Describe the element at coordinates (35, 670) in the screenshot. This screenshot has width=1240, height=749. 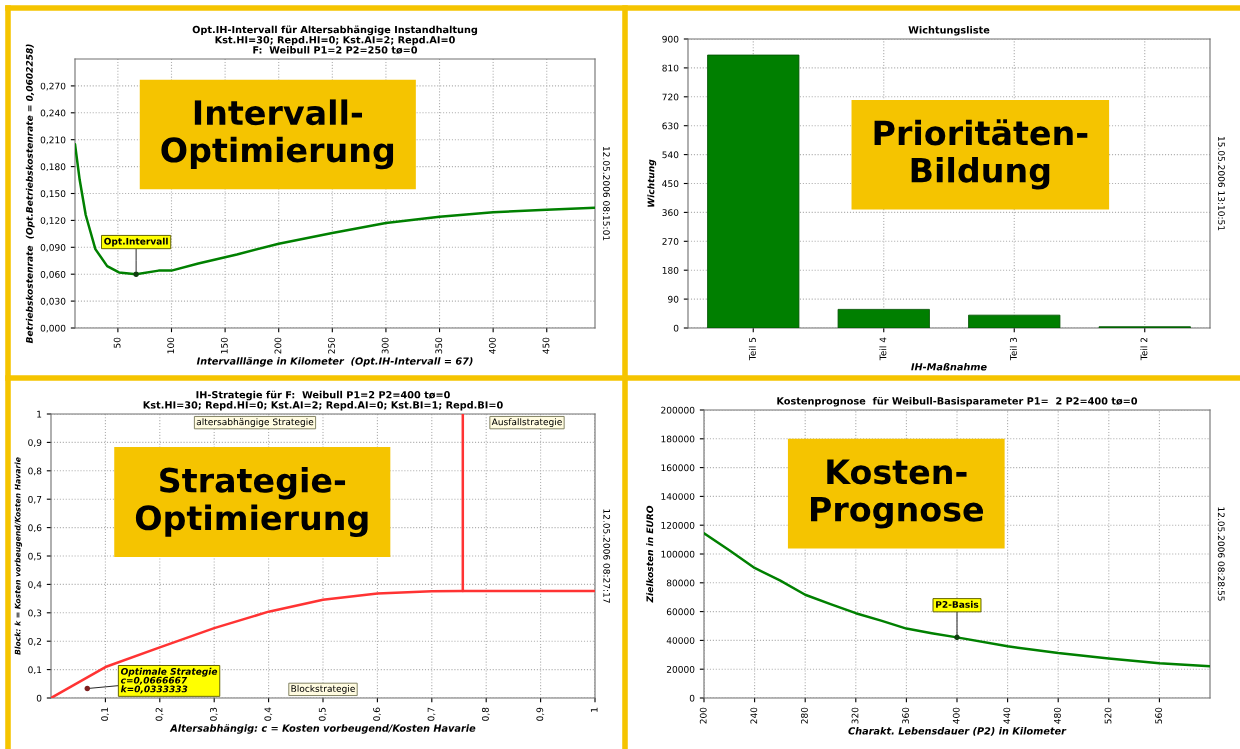
I see `y-tick-label: 0,1` at that location.